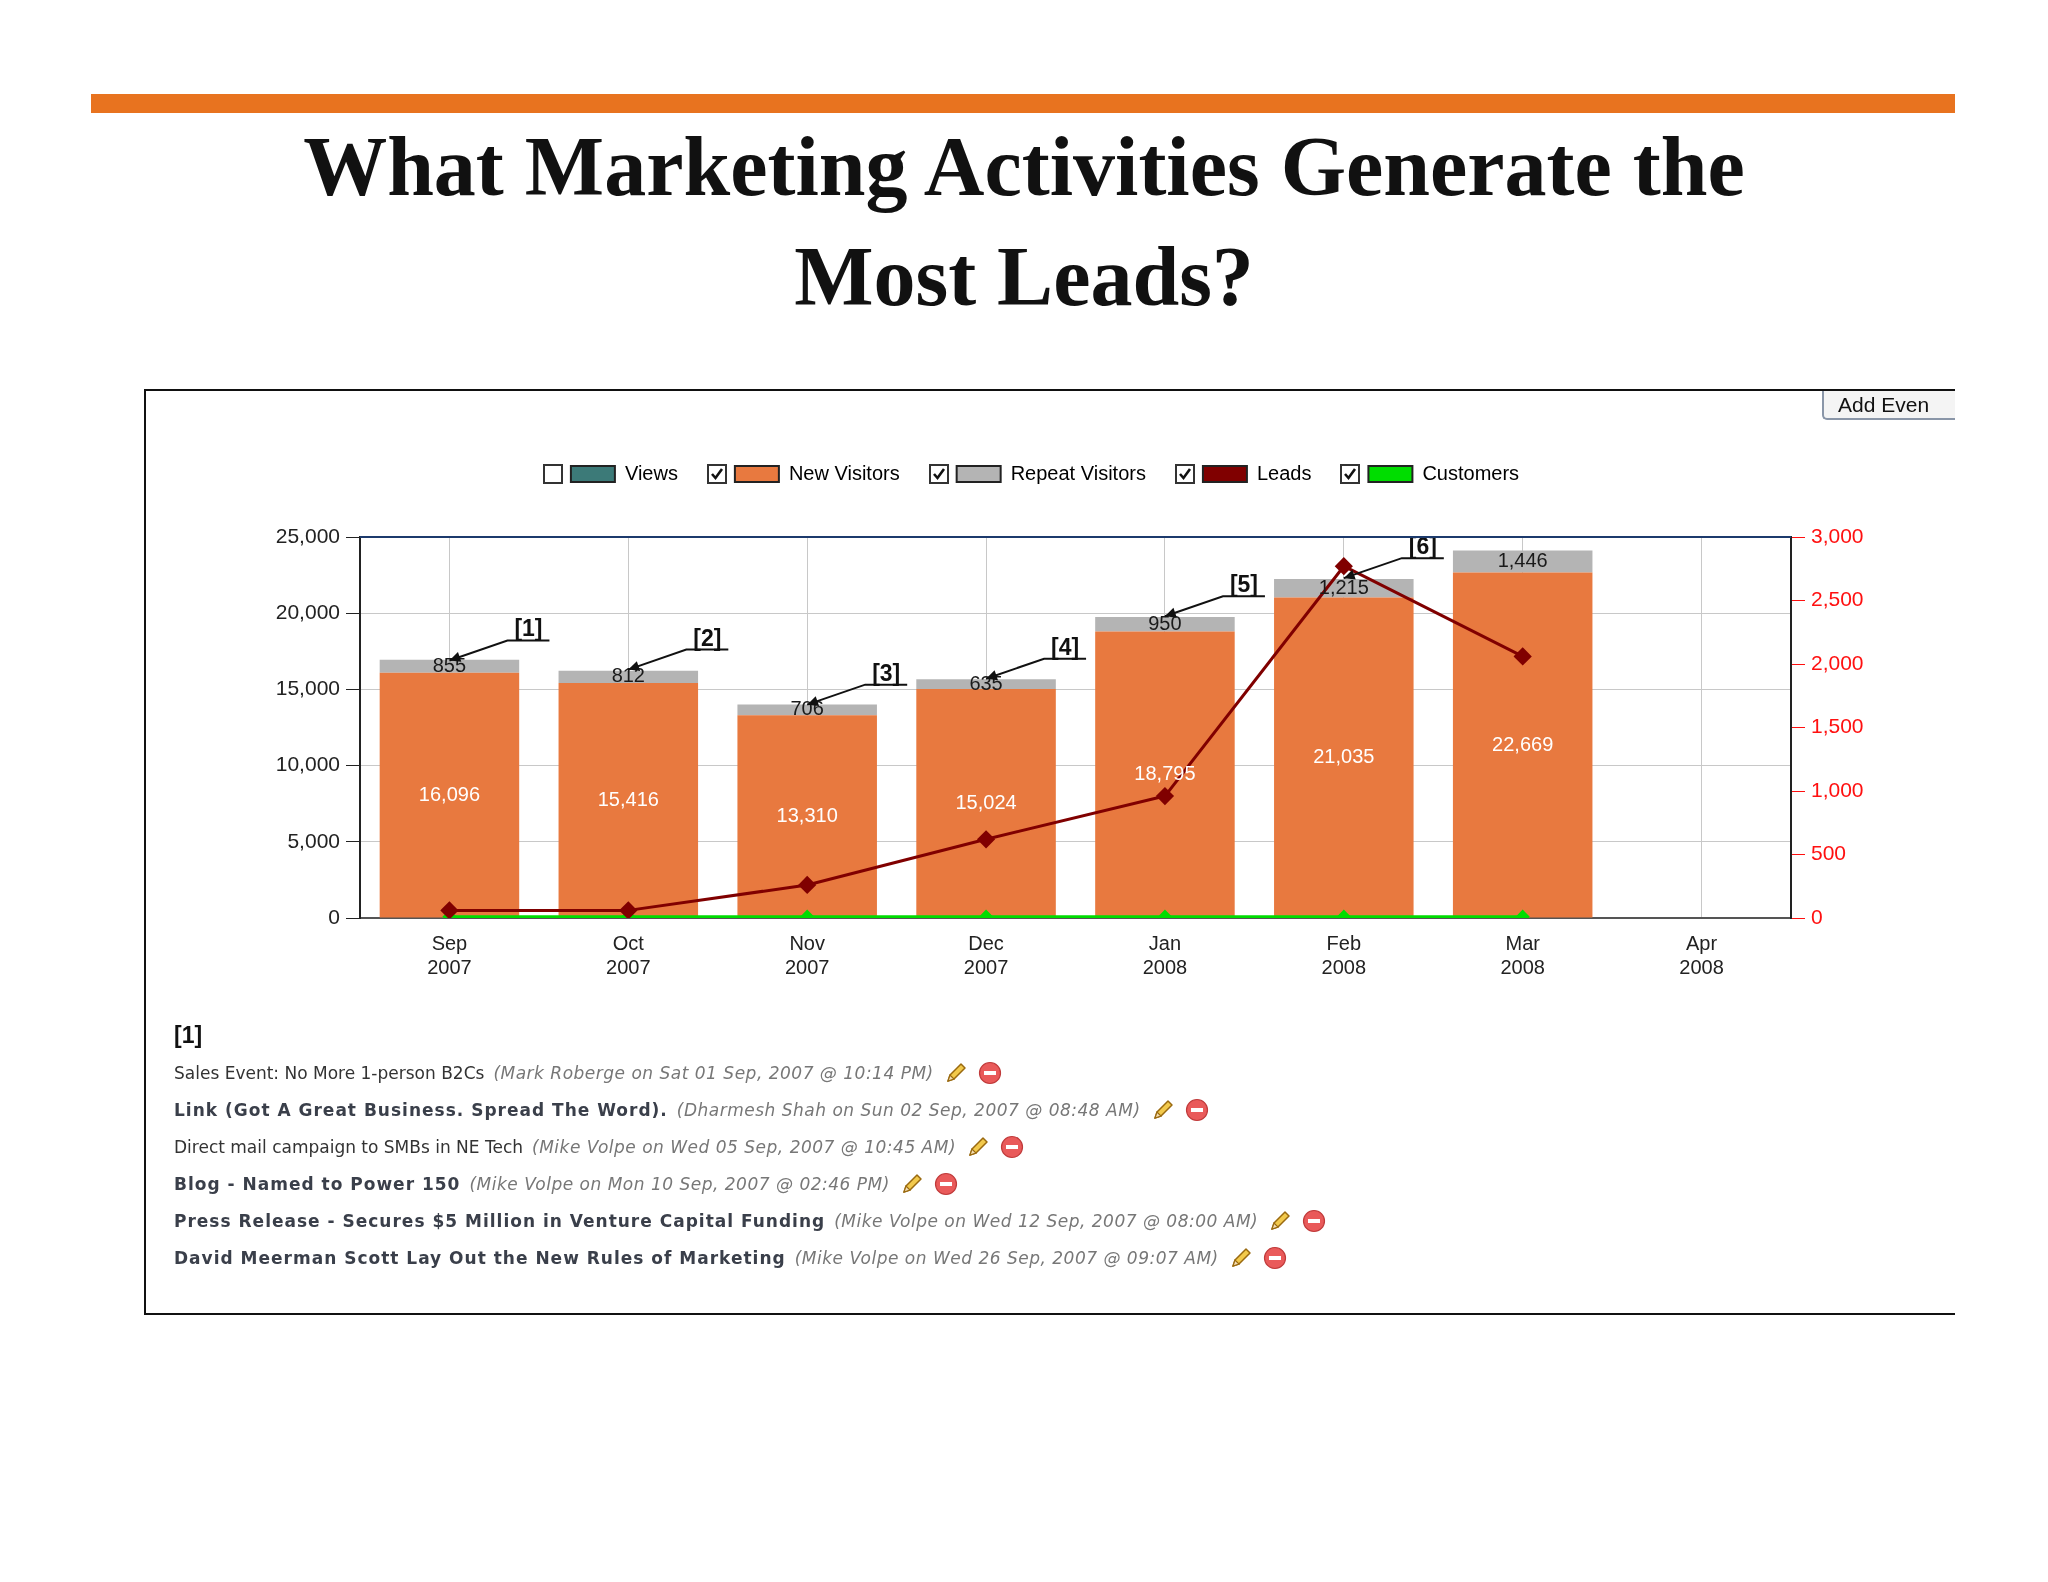 The width and height of the screenshot is (2048, 1582). Describe the element at coordinates (628, 675) in the screenshot. I see `data-label: 812` at that location.